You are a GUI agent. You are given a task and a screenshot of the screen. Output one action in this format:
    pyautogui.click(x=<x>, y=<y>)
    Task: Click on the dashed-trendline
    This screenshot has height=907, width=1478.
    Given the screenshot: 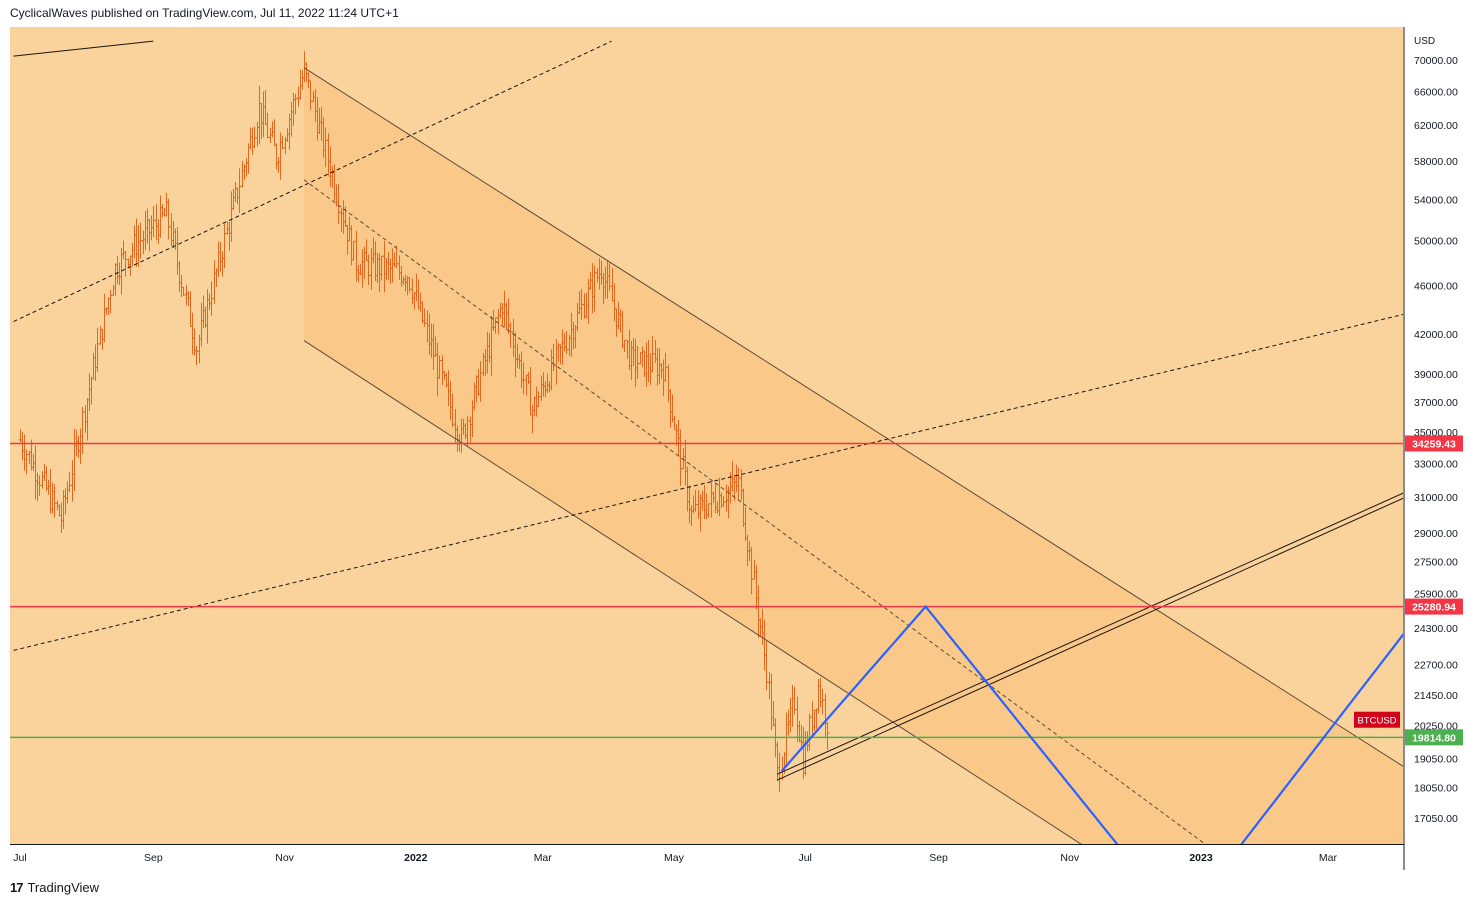 What is the action you would take?
    pyautogui.click(x=312, y=181)
    